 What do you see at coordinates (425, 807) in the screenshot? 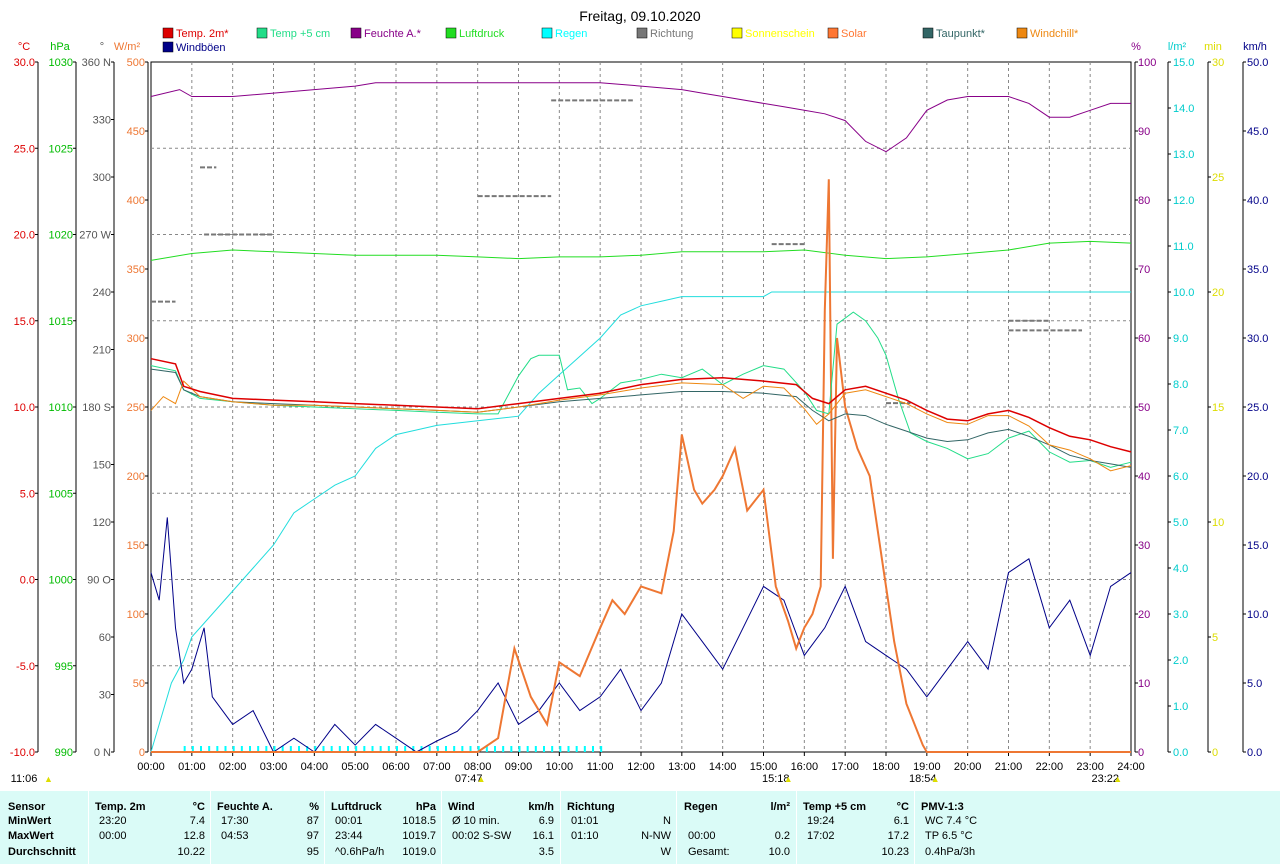
I see `stats-unit-pressure: hPa` at bounding box center [425, 807].